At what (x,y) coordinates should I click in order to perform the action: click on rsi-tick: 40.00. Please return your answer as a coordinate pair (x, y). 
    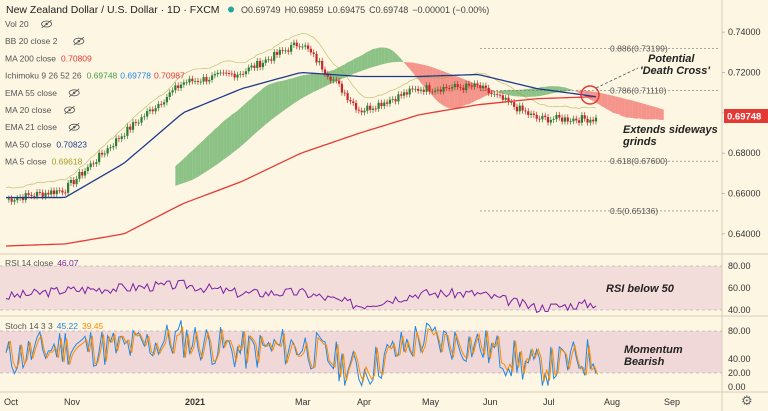
    Looking at the image, I should click on (739, 310).